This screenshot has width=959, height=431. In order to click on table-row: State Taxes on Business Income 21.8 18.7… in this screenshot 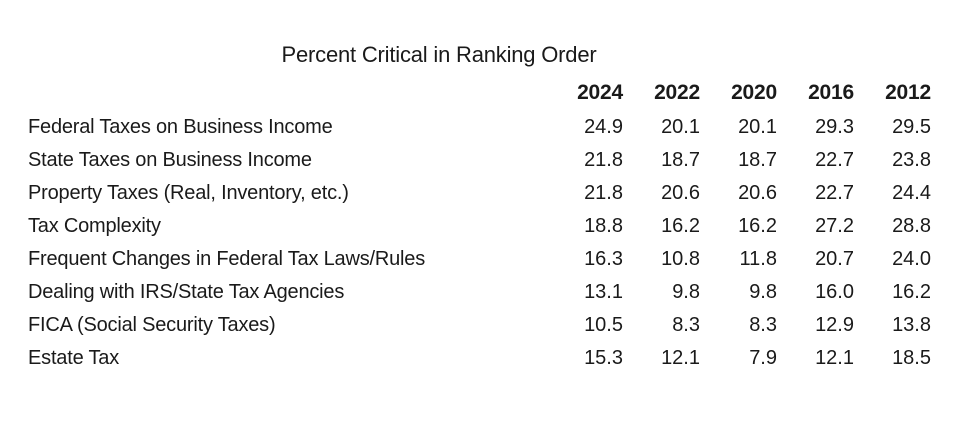, I will do `click(479, 160)`.